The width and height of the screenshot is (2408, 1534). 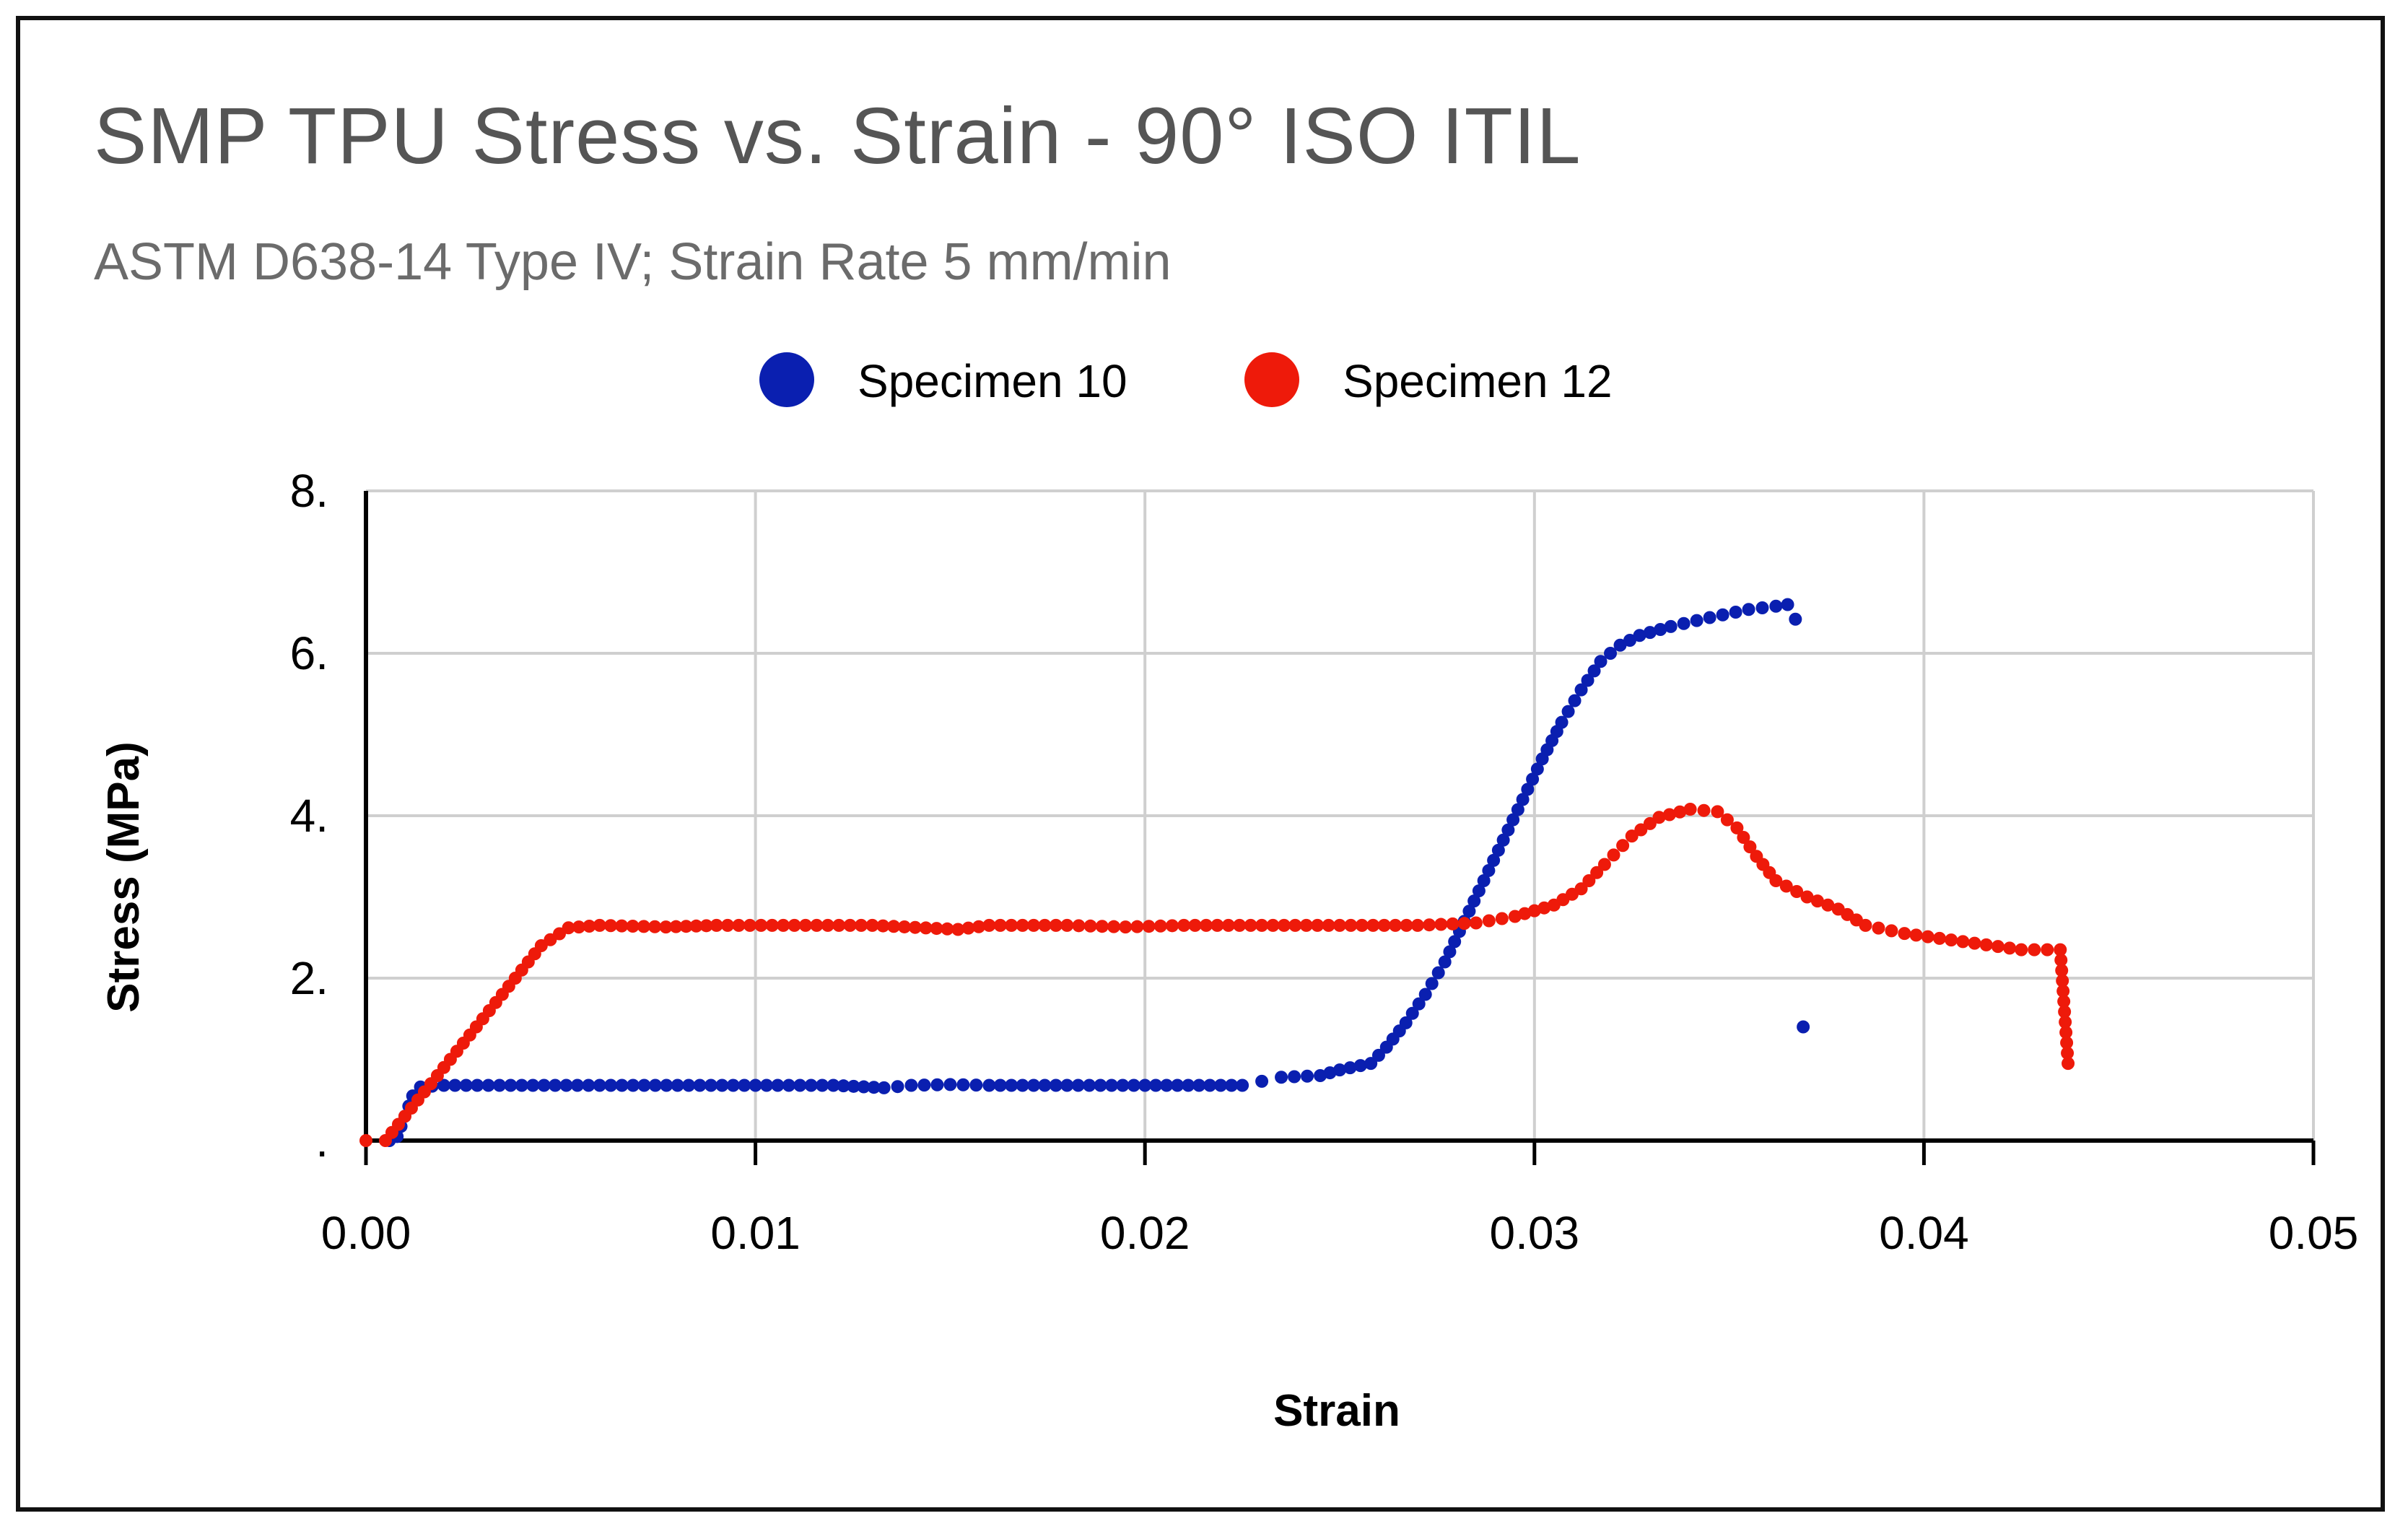 What do you see at coordinates (321, 1141) in the screenshot?
I see `y-tick-label: .` at bounding box center [321, 1141].